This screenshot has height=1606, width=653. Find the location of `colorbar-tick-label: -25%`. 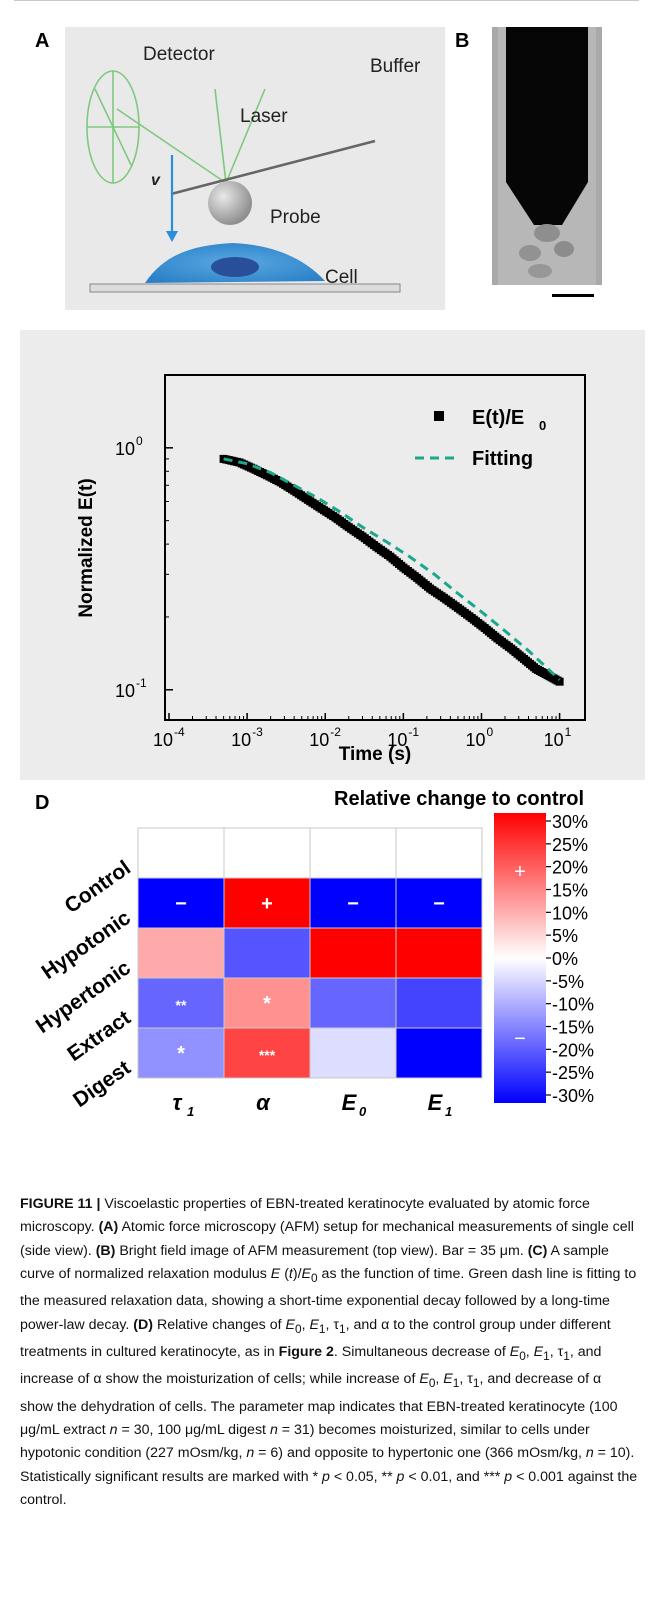

colorbar-tick-label: -25% is located at coordinates (573, 1073).